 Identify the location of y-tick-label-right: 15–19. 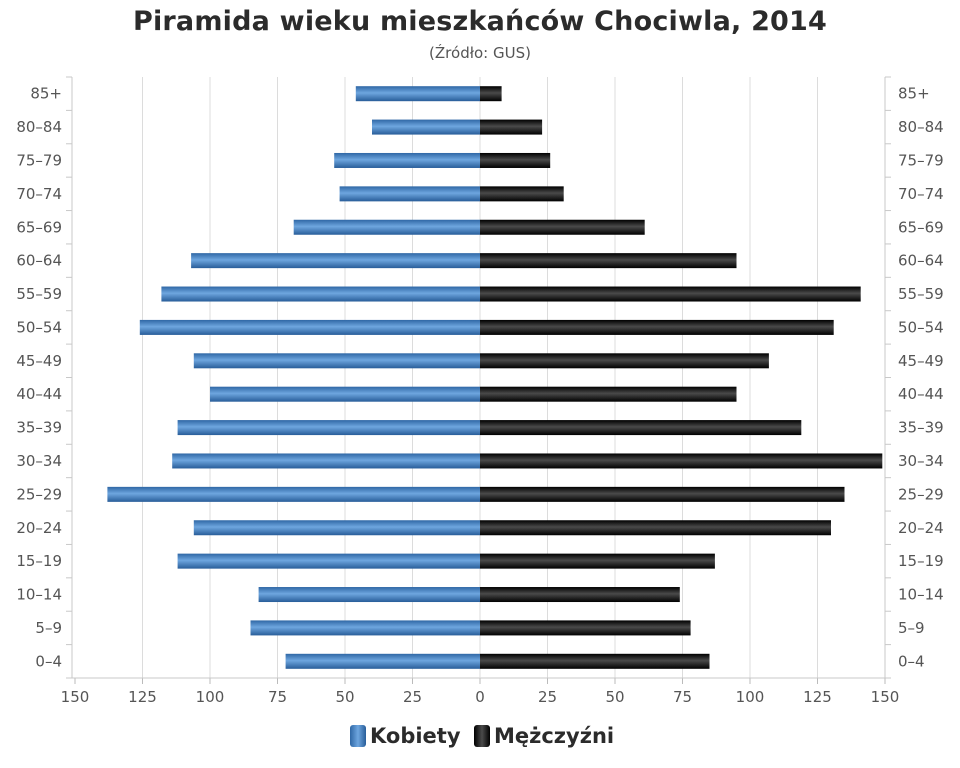
(921, 561).